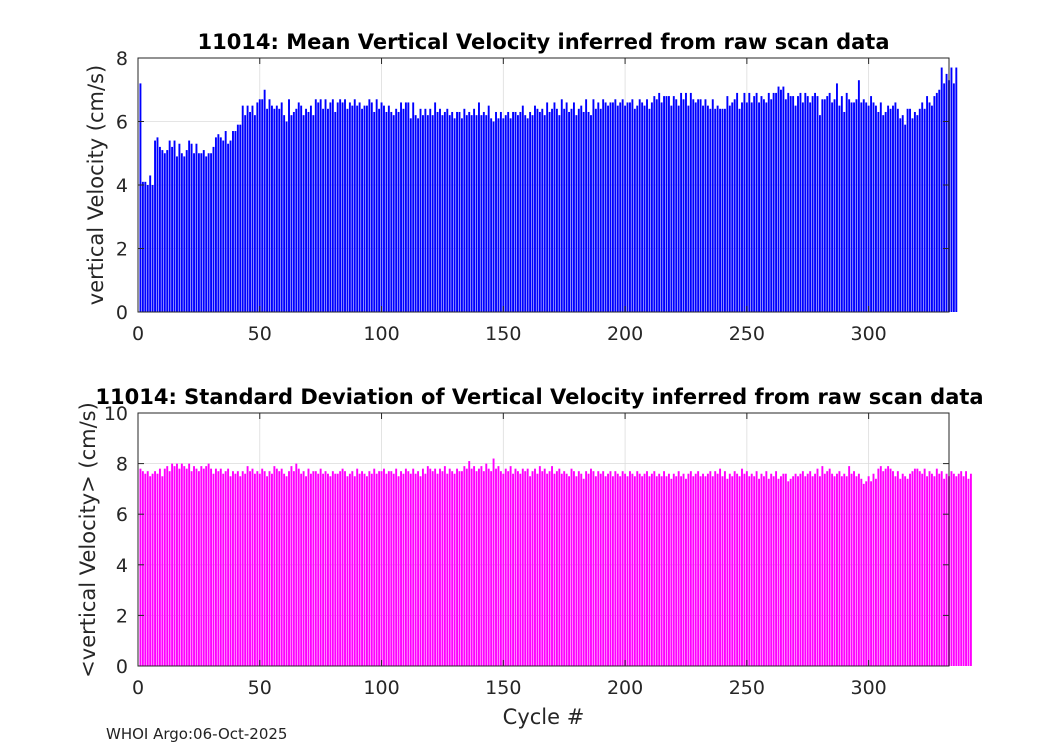  Describe the element at coordinates (122, 313) in the screenshot. I see `y-tick-label: 0` at that location.